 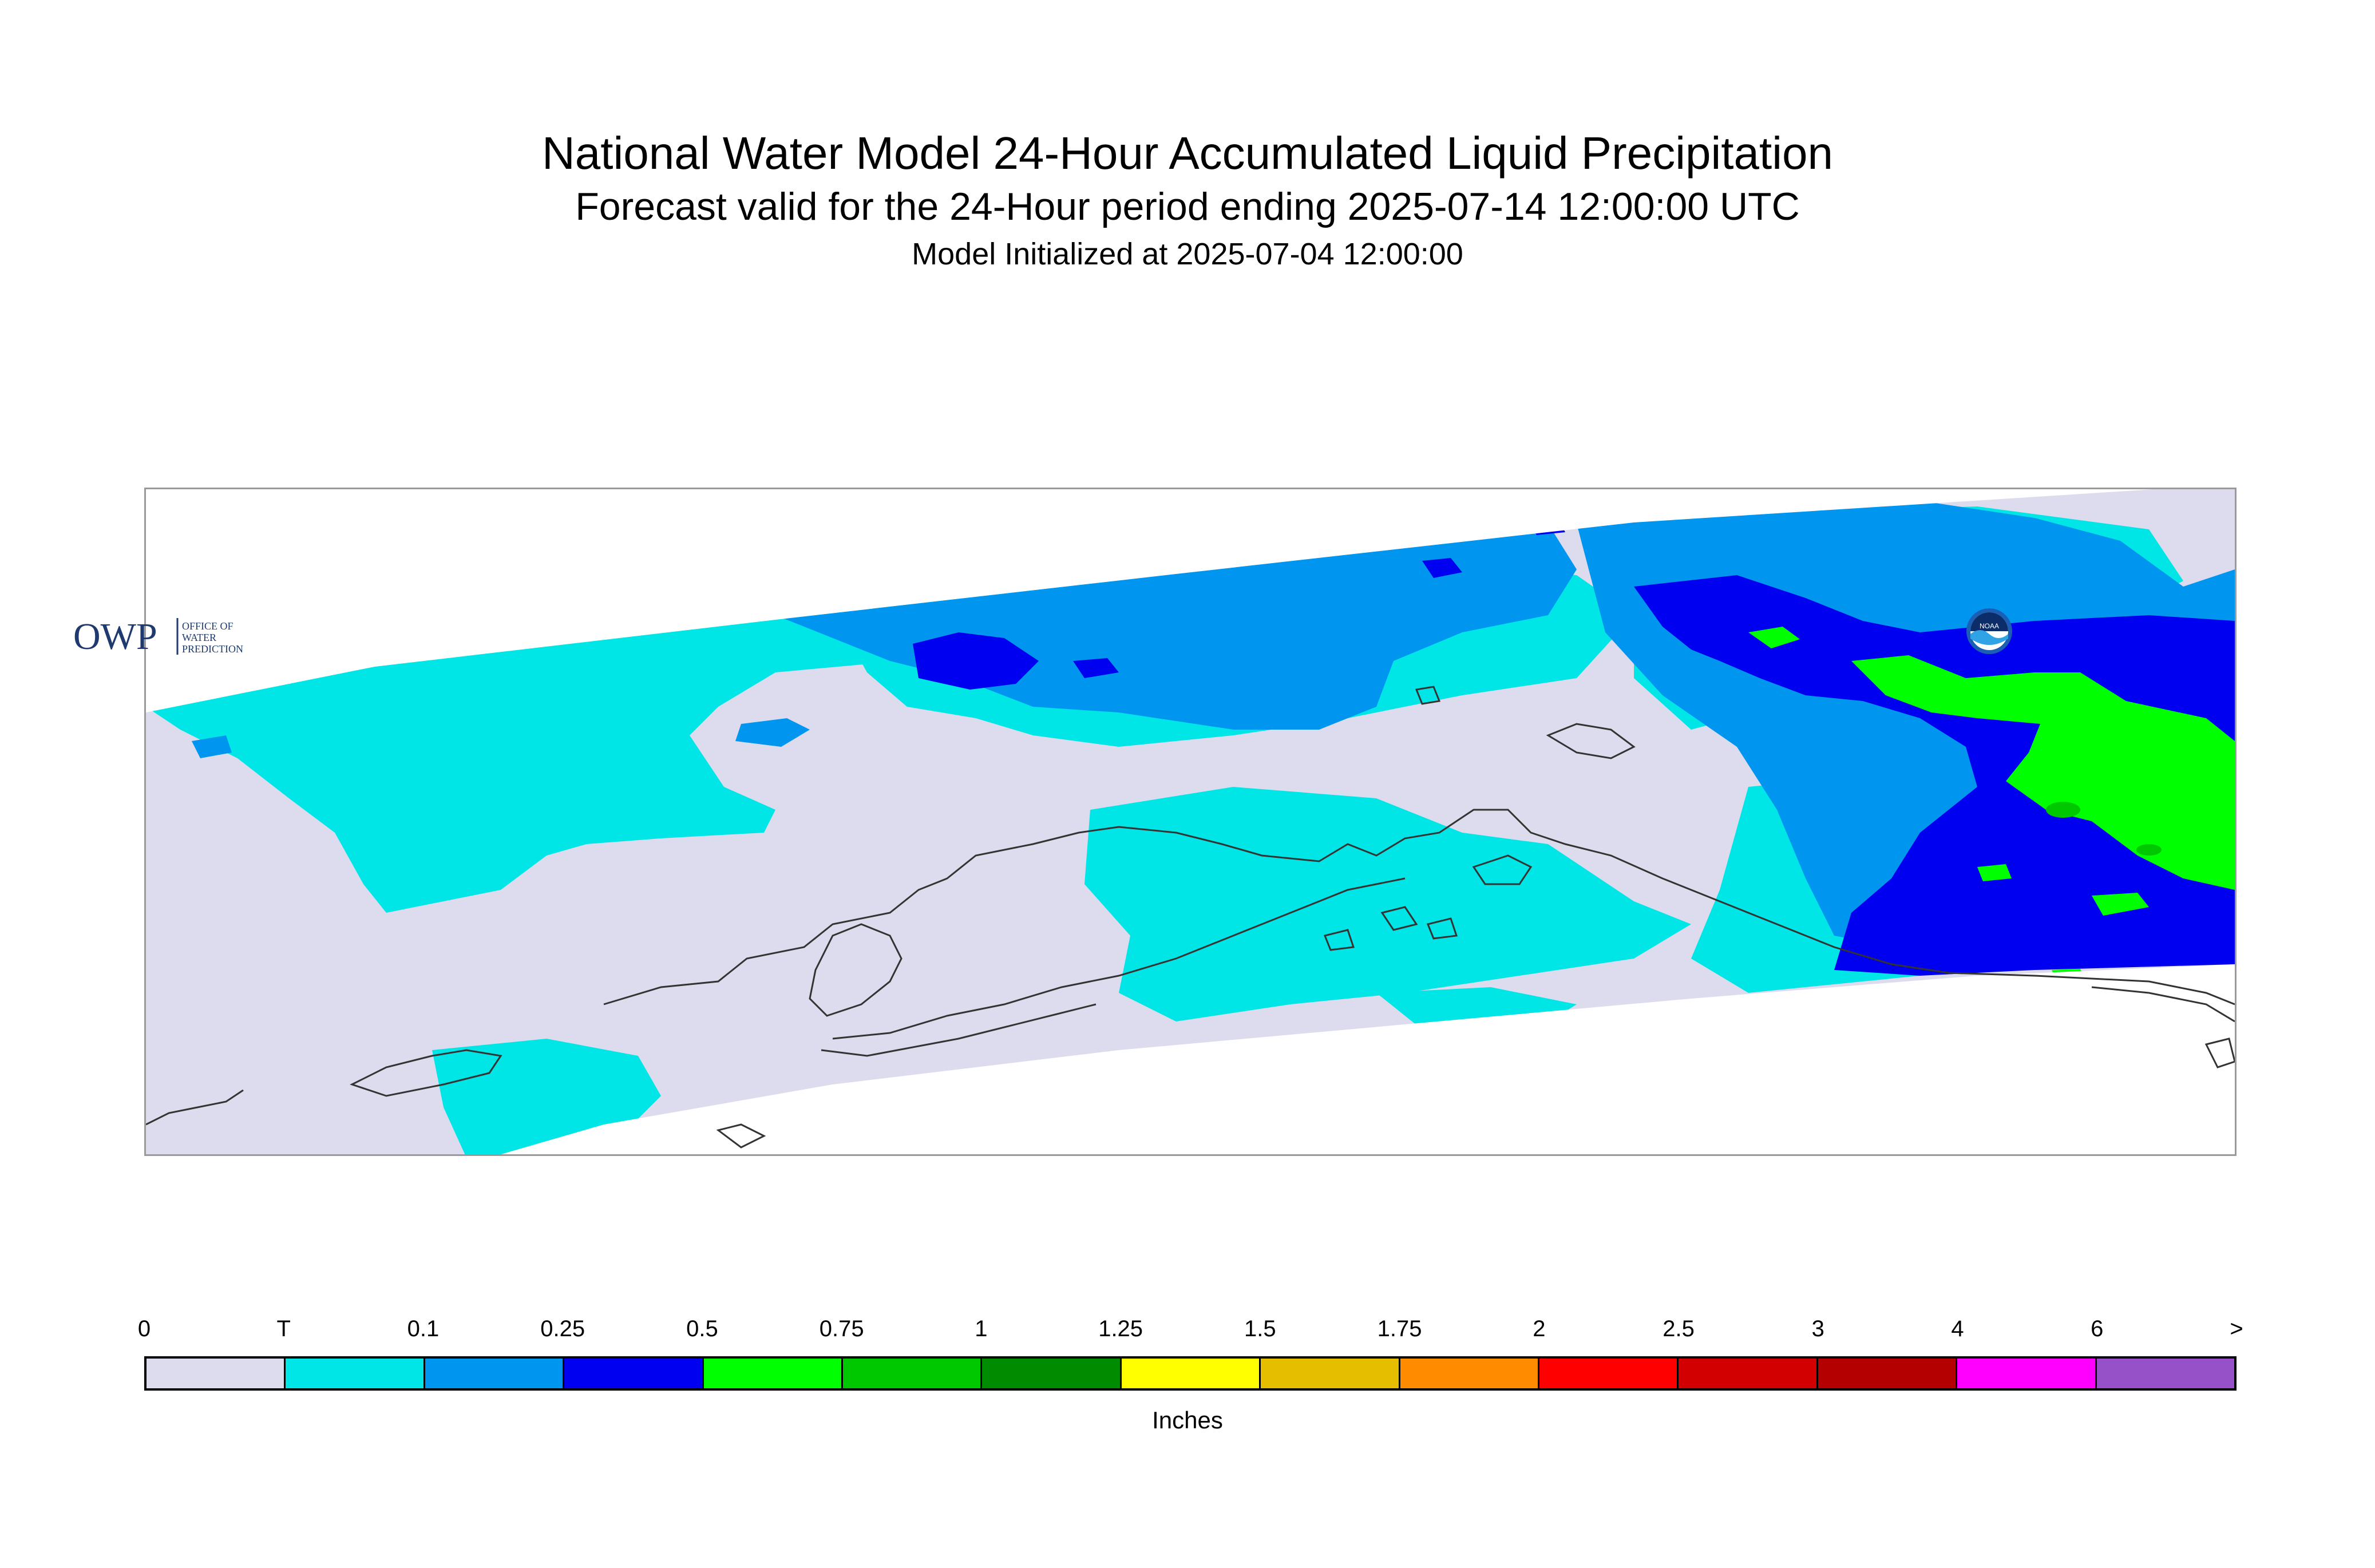 What do you see at coordinates (959, 1030) in the screenshot?
I see `coastline-south-arc` at bounding box center [959, 1030].